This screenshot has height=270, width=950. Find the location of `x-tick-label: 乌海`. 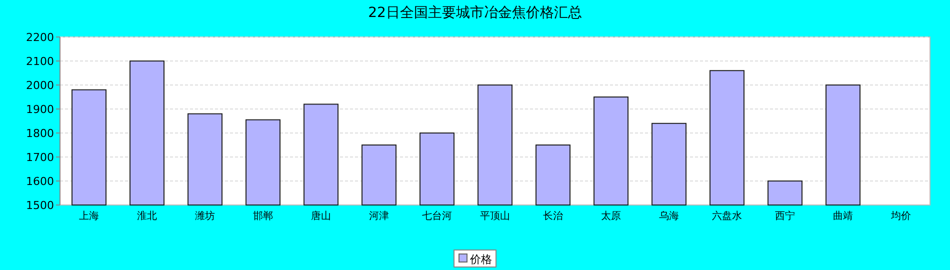

x-tick-label: 乌海 is located at coordinates (669, 216).